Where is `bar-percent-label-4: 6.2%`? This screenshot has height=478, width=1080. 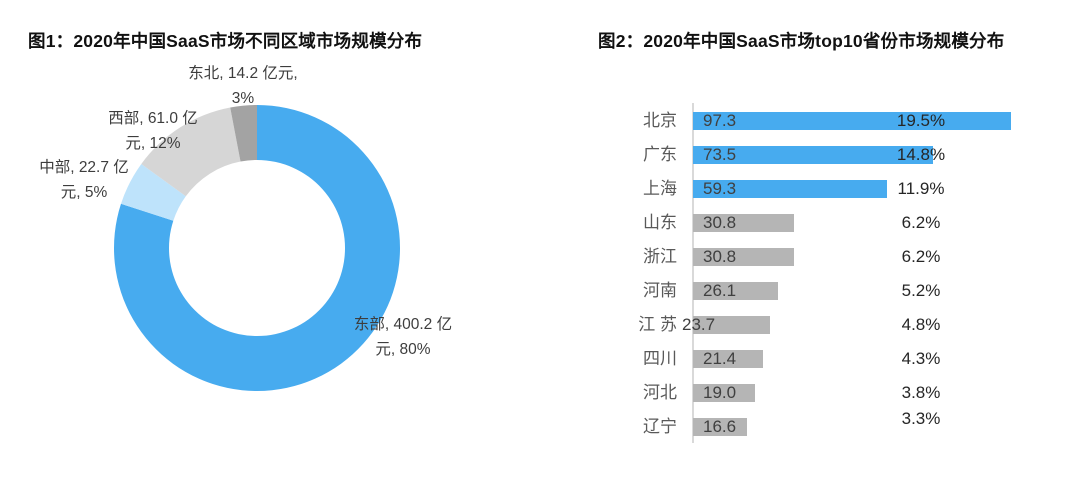 bar-percent-label-4: 6.2% is located at coordinates (921, 256).